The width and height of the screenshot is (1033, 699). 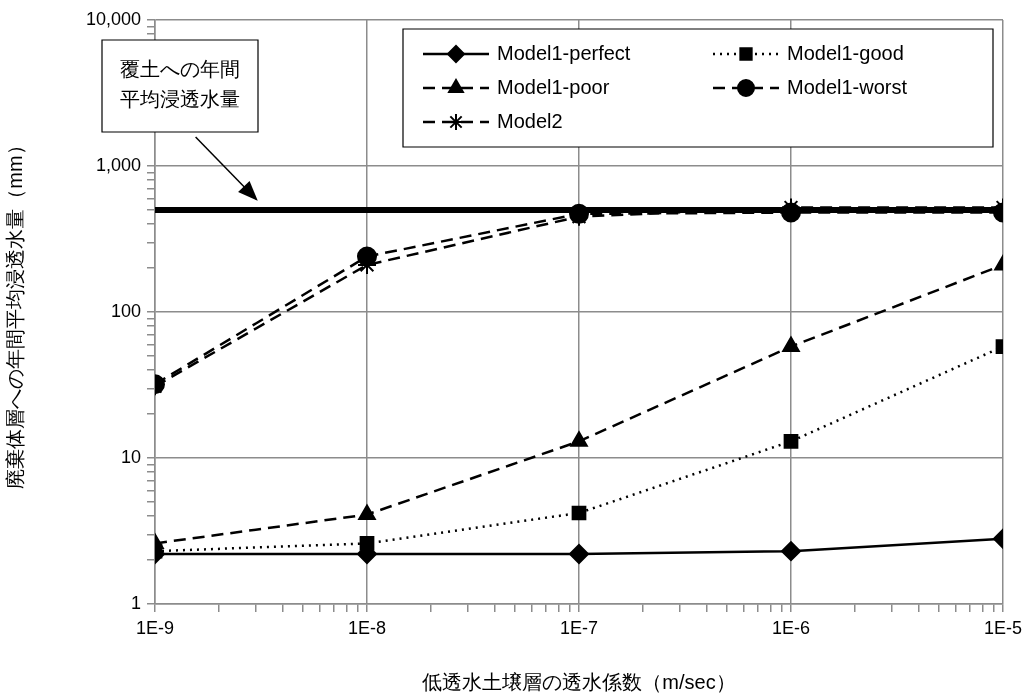 What do you see at coordinates (579, 681) in the screenshot?
I see `x-axis-title: 低透水土壌層の透水係数（m/sec）` at bounding box center [579, 681].